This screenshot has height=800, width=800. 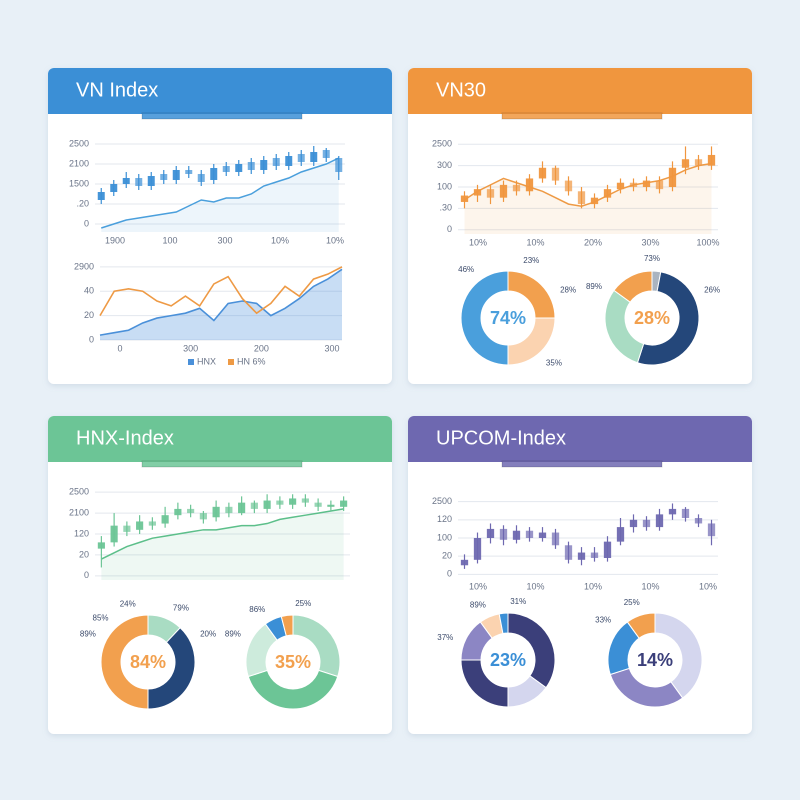 What do you see at coordinates (119, 348) in the screenshot?
I see `x-tick-label: 0` at bounding box center [119, 348].